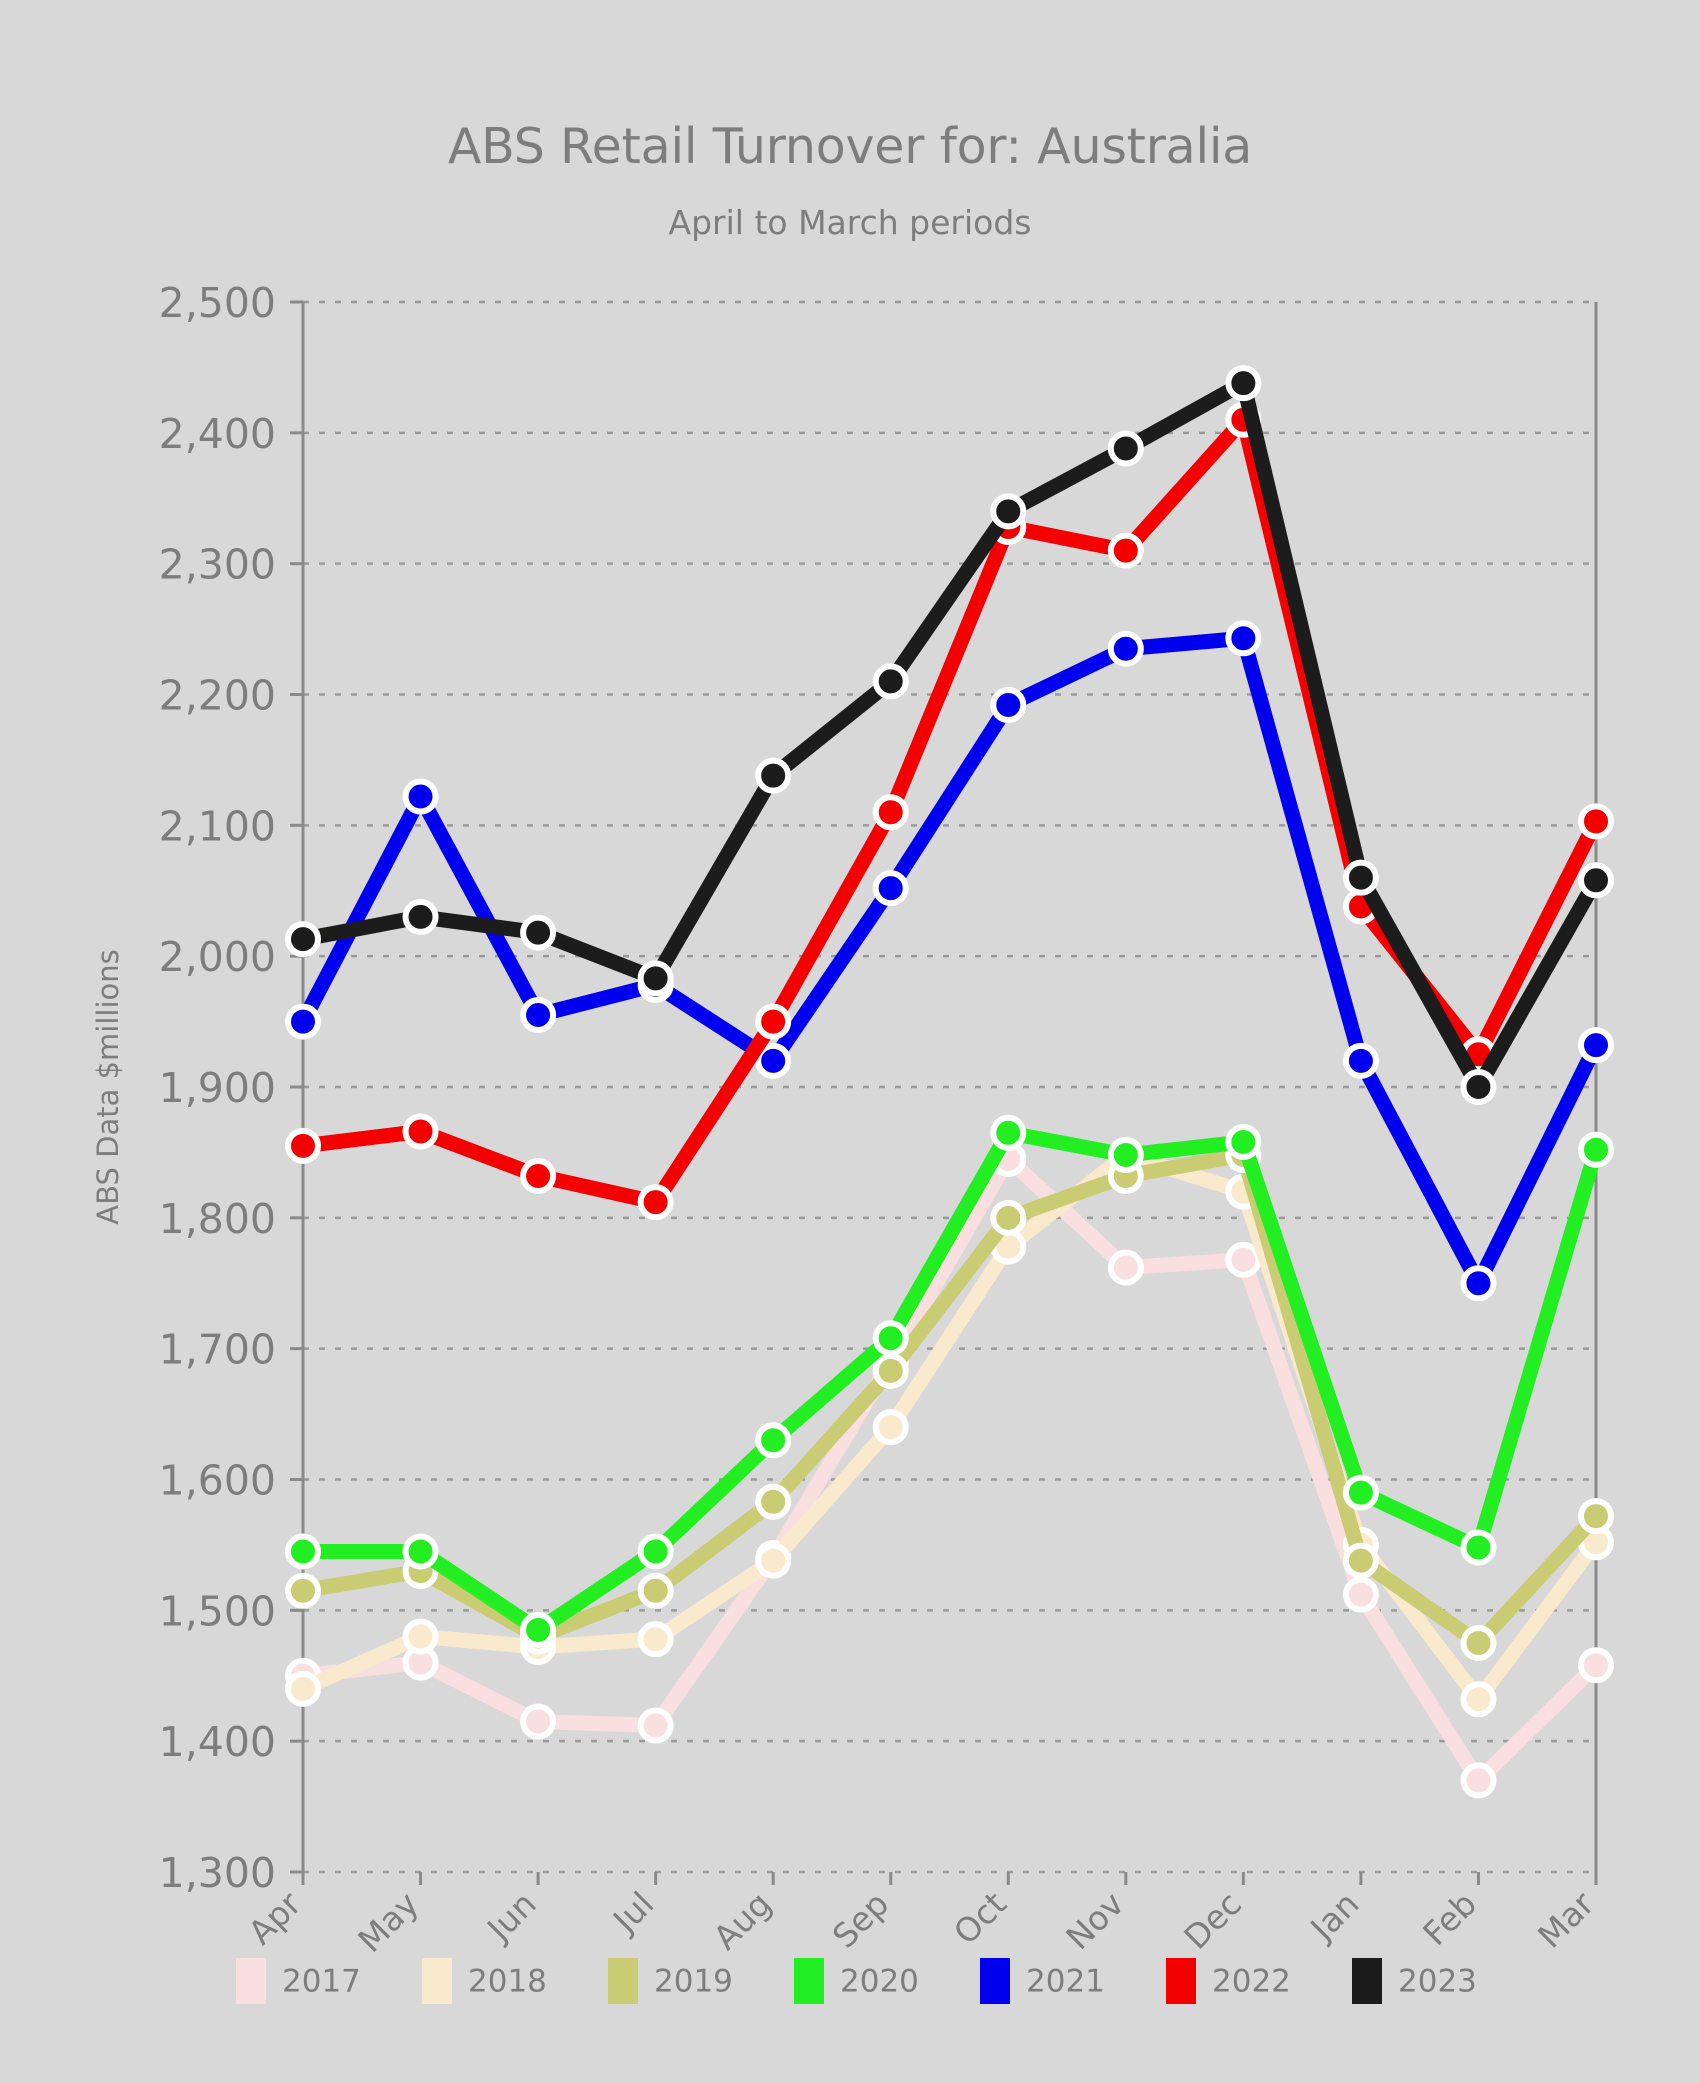 This screenshot has width=1700, height=2083. Describe the element at coordinates (321, 1982) in the screenshot. I see `legend-label: 2017` at that location.